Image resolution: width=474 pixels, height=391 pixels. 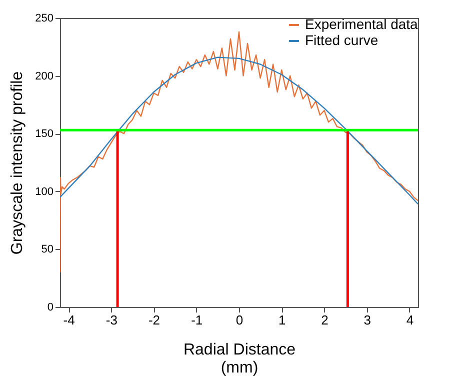 I want to click on x-tick-label: 2, so click(x=324, y=320).